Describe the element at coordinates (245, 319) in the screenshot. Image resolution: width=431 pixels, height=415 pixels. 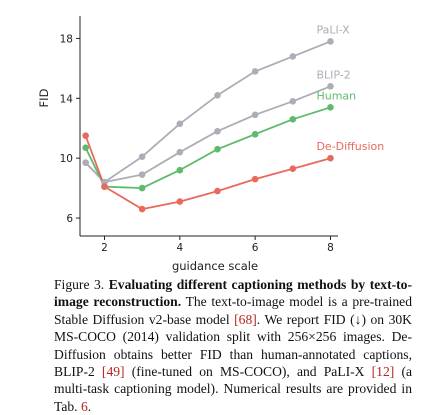
I see `citation-link-68: [68]` at that location.